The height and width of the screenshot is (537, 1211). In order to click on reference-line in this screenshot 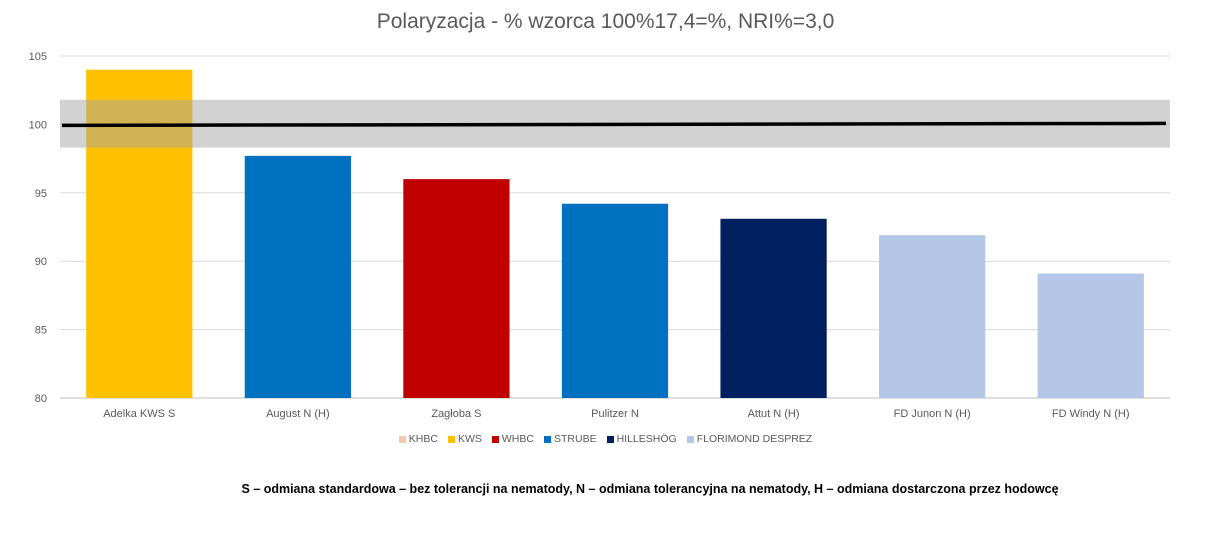, I will do `click(614, 124)`.